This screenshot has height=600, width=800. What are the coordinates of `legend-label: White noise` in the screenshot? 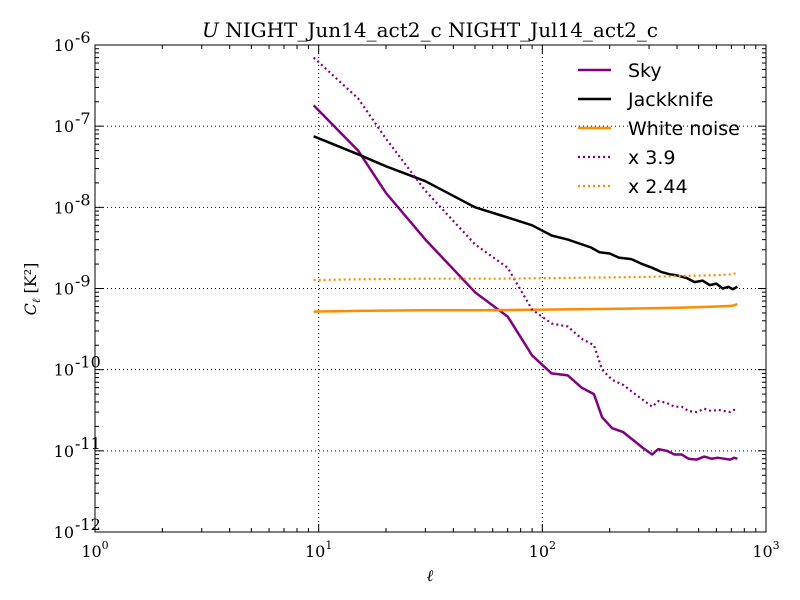 It's located at (684, 129).